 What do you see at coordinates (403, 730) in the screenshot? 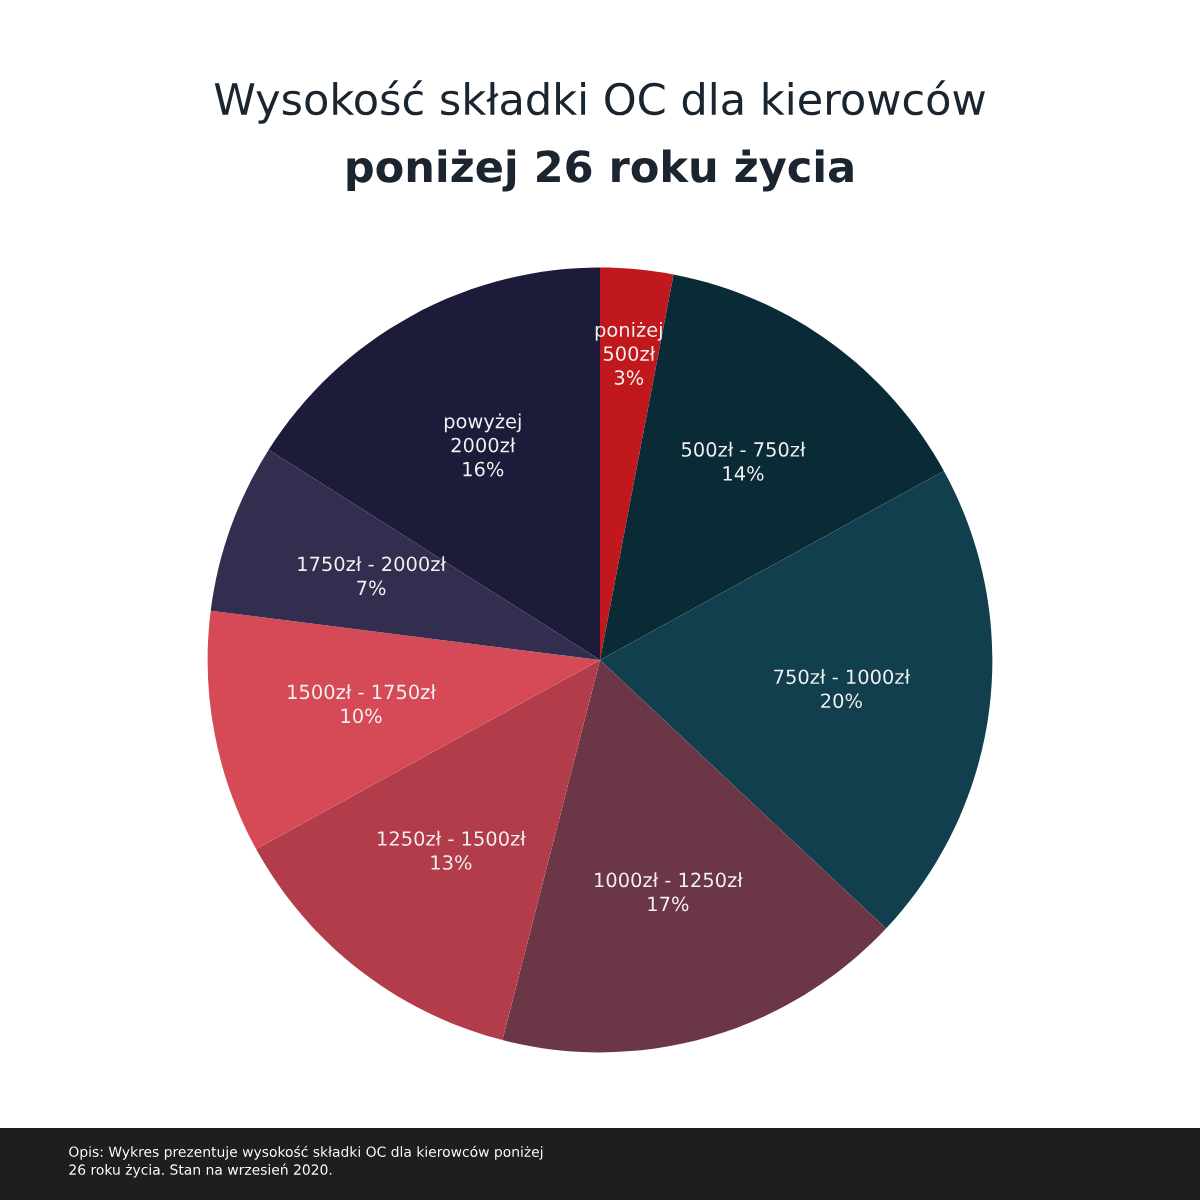
I see `pie-slice` at bounding box center [403, 730].